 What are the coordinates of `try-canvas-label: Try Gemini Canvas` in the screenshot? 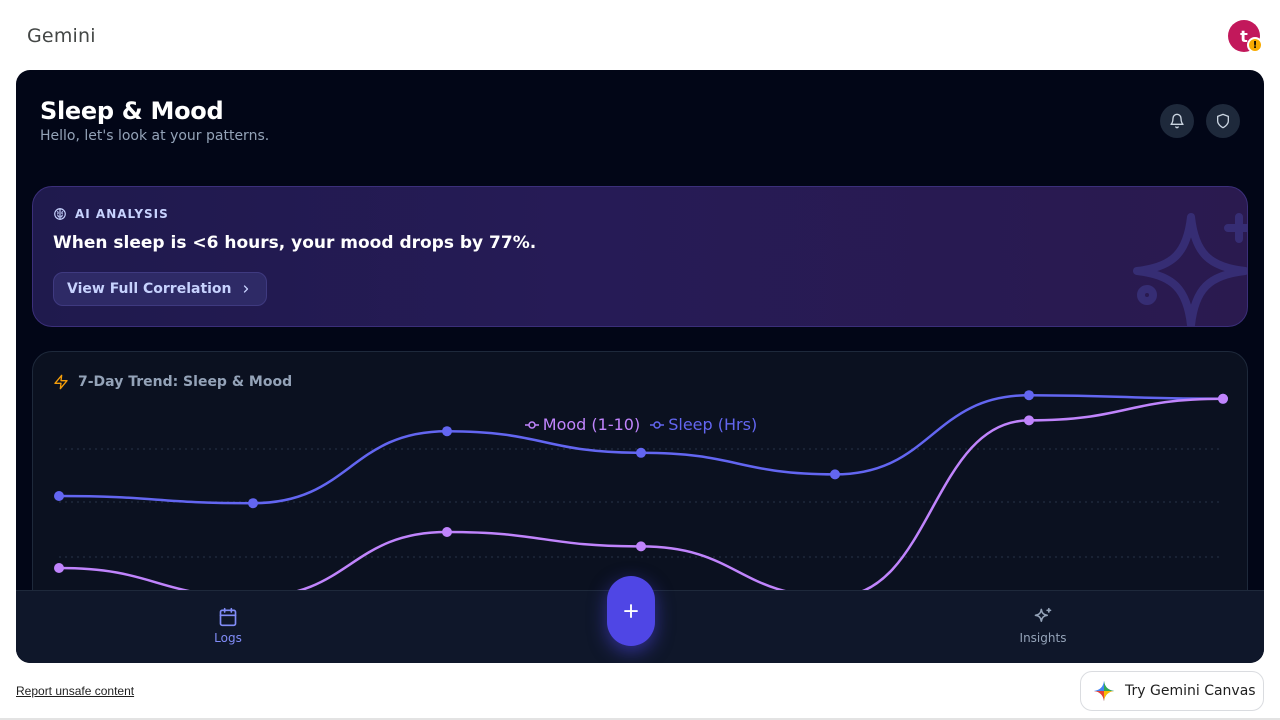 It's located at (1190, 691).